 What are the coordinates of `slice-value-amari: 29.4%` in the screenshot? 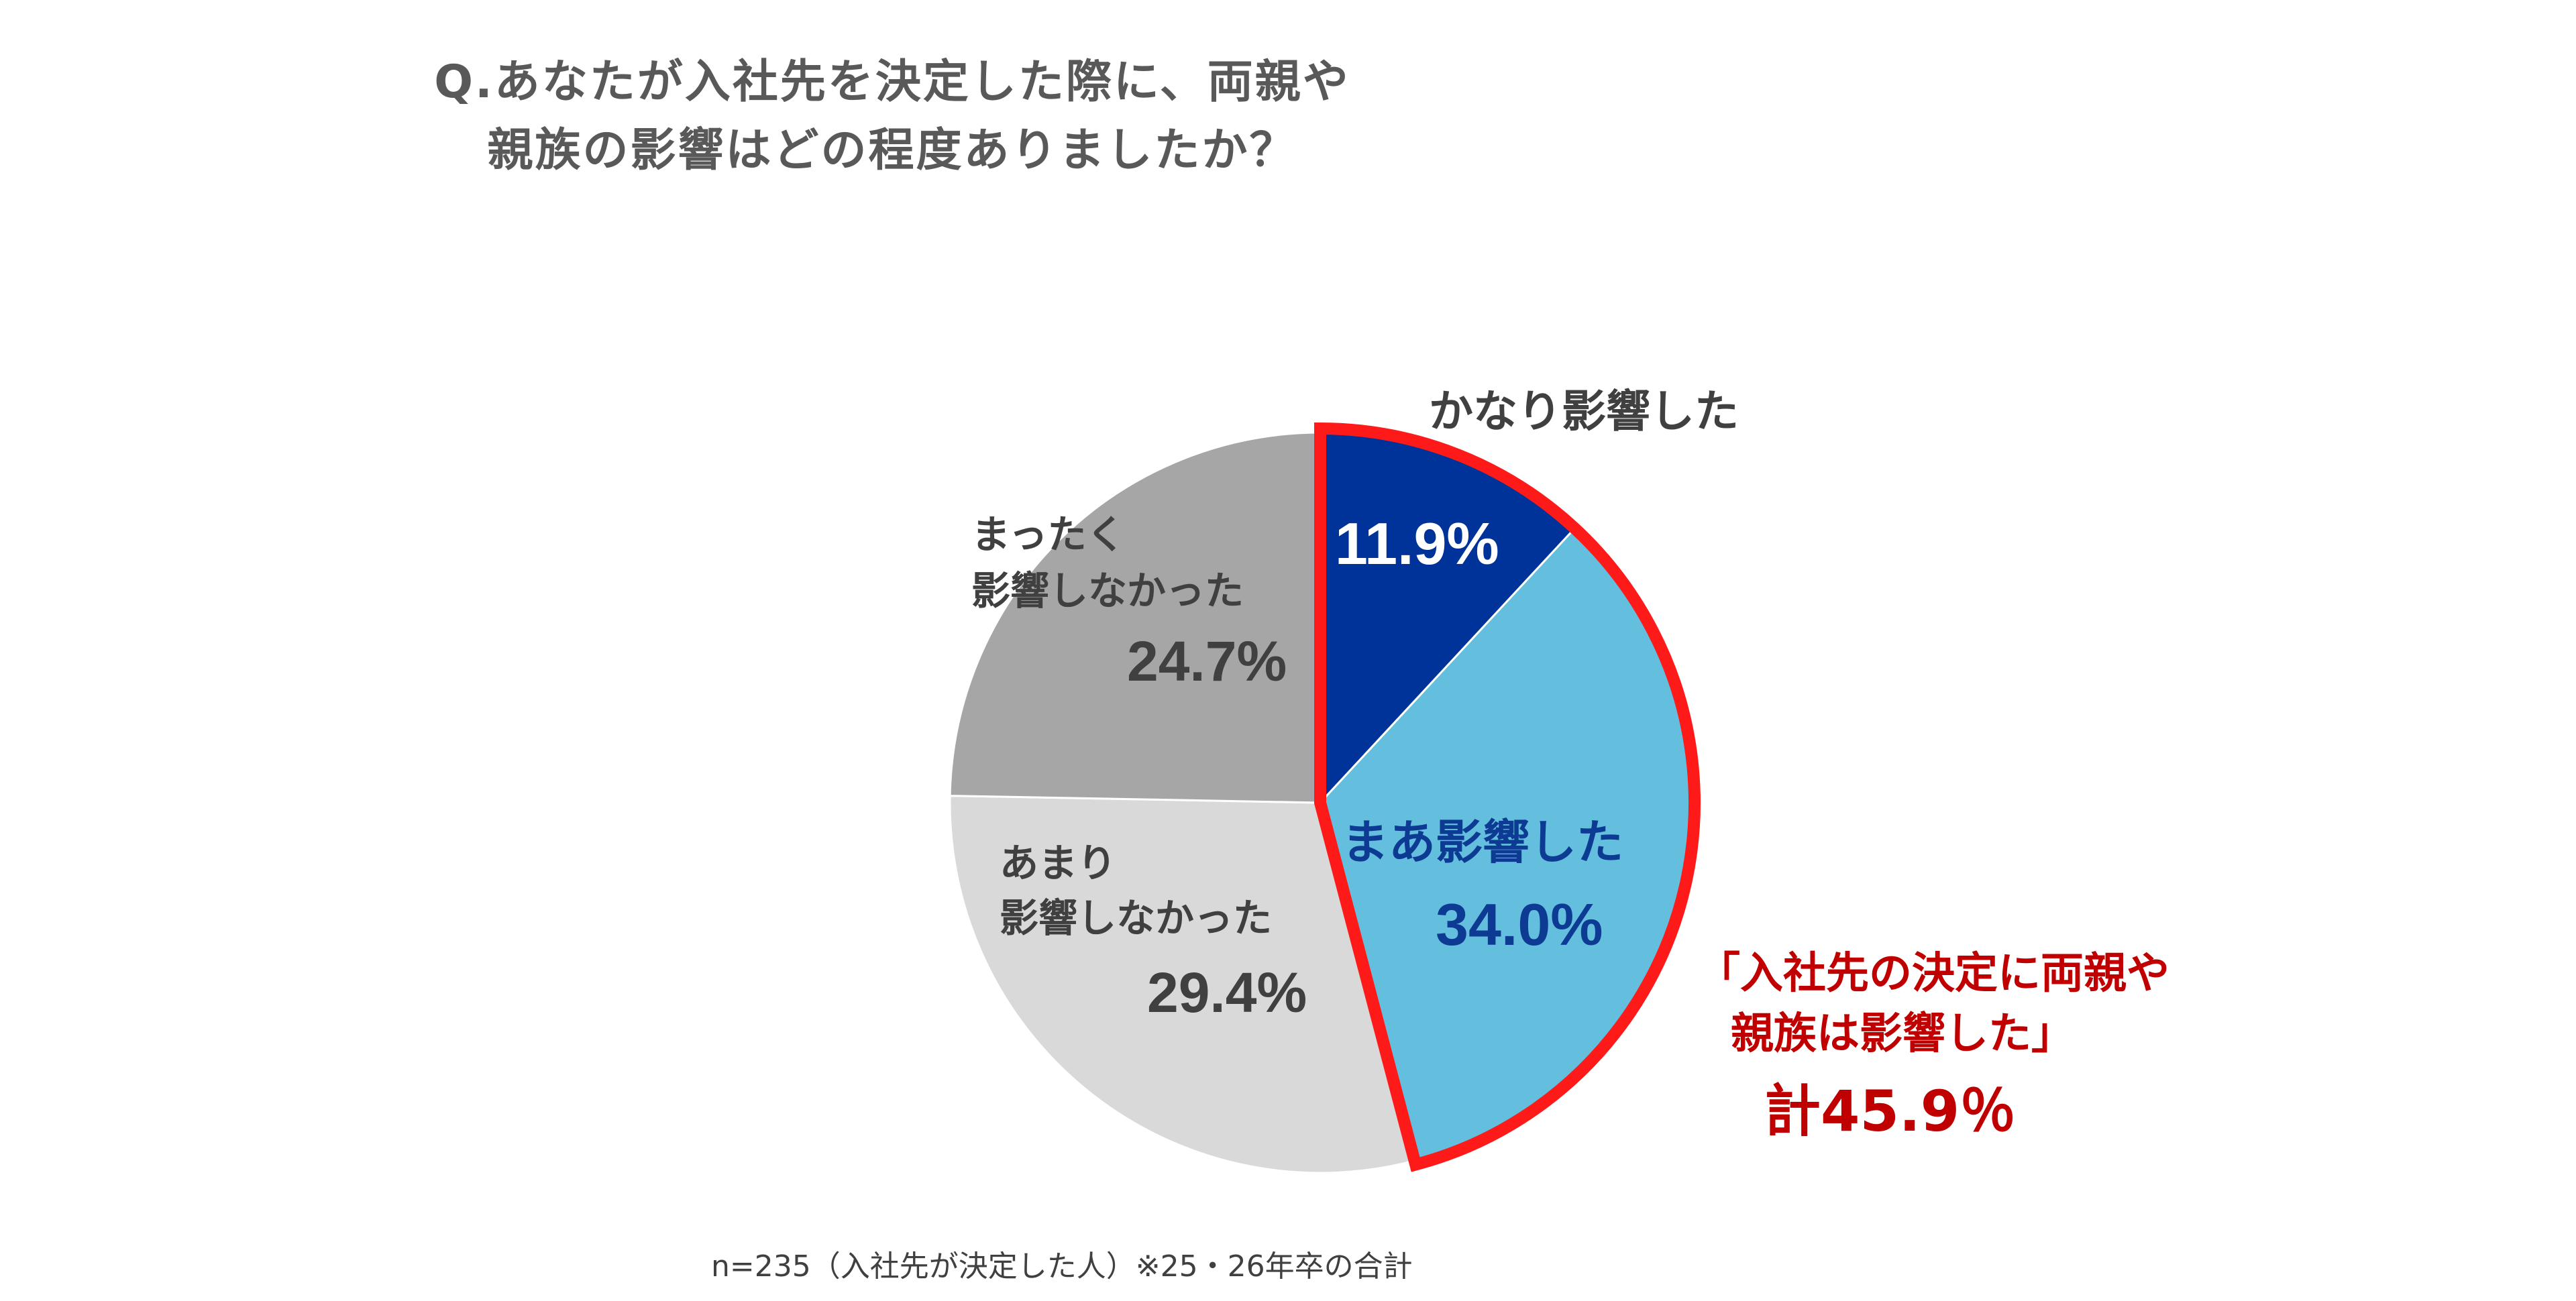 It's located at (1227, 992).